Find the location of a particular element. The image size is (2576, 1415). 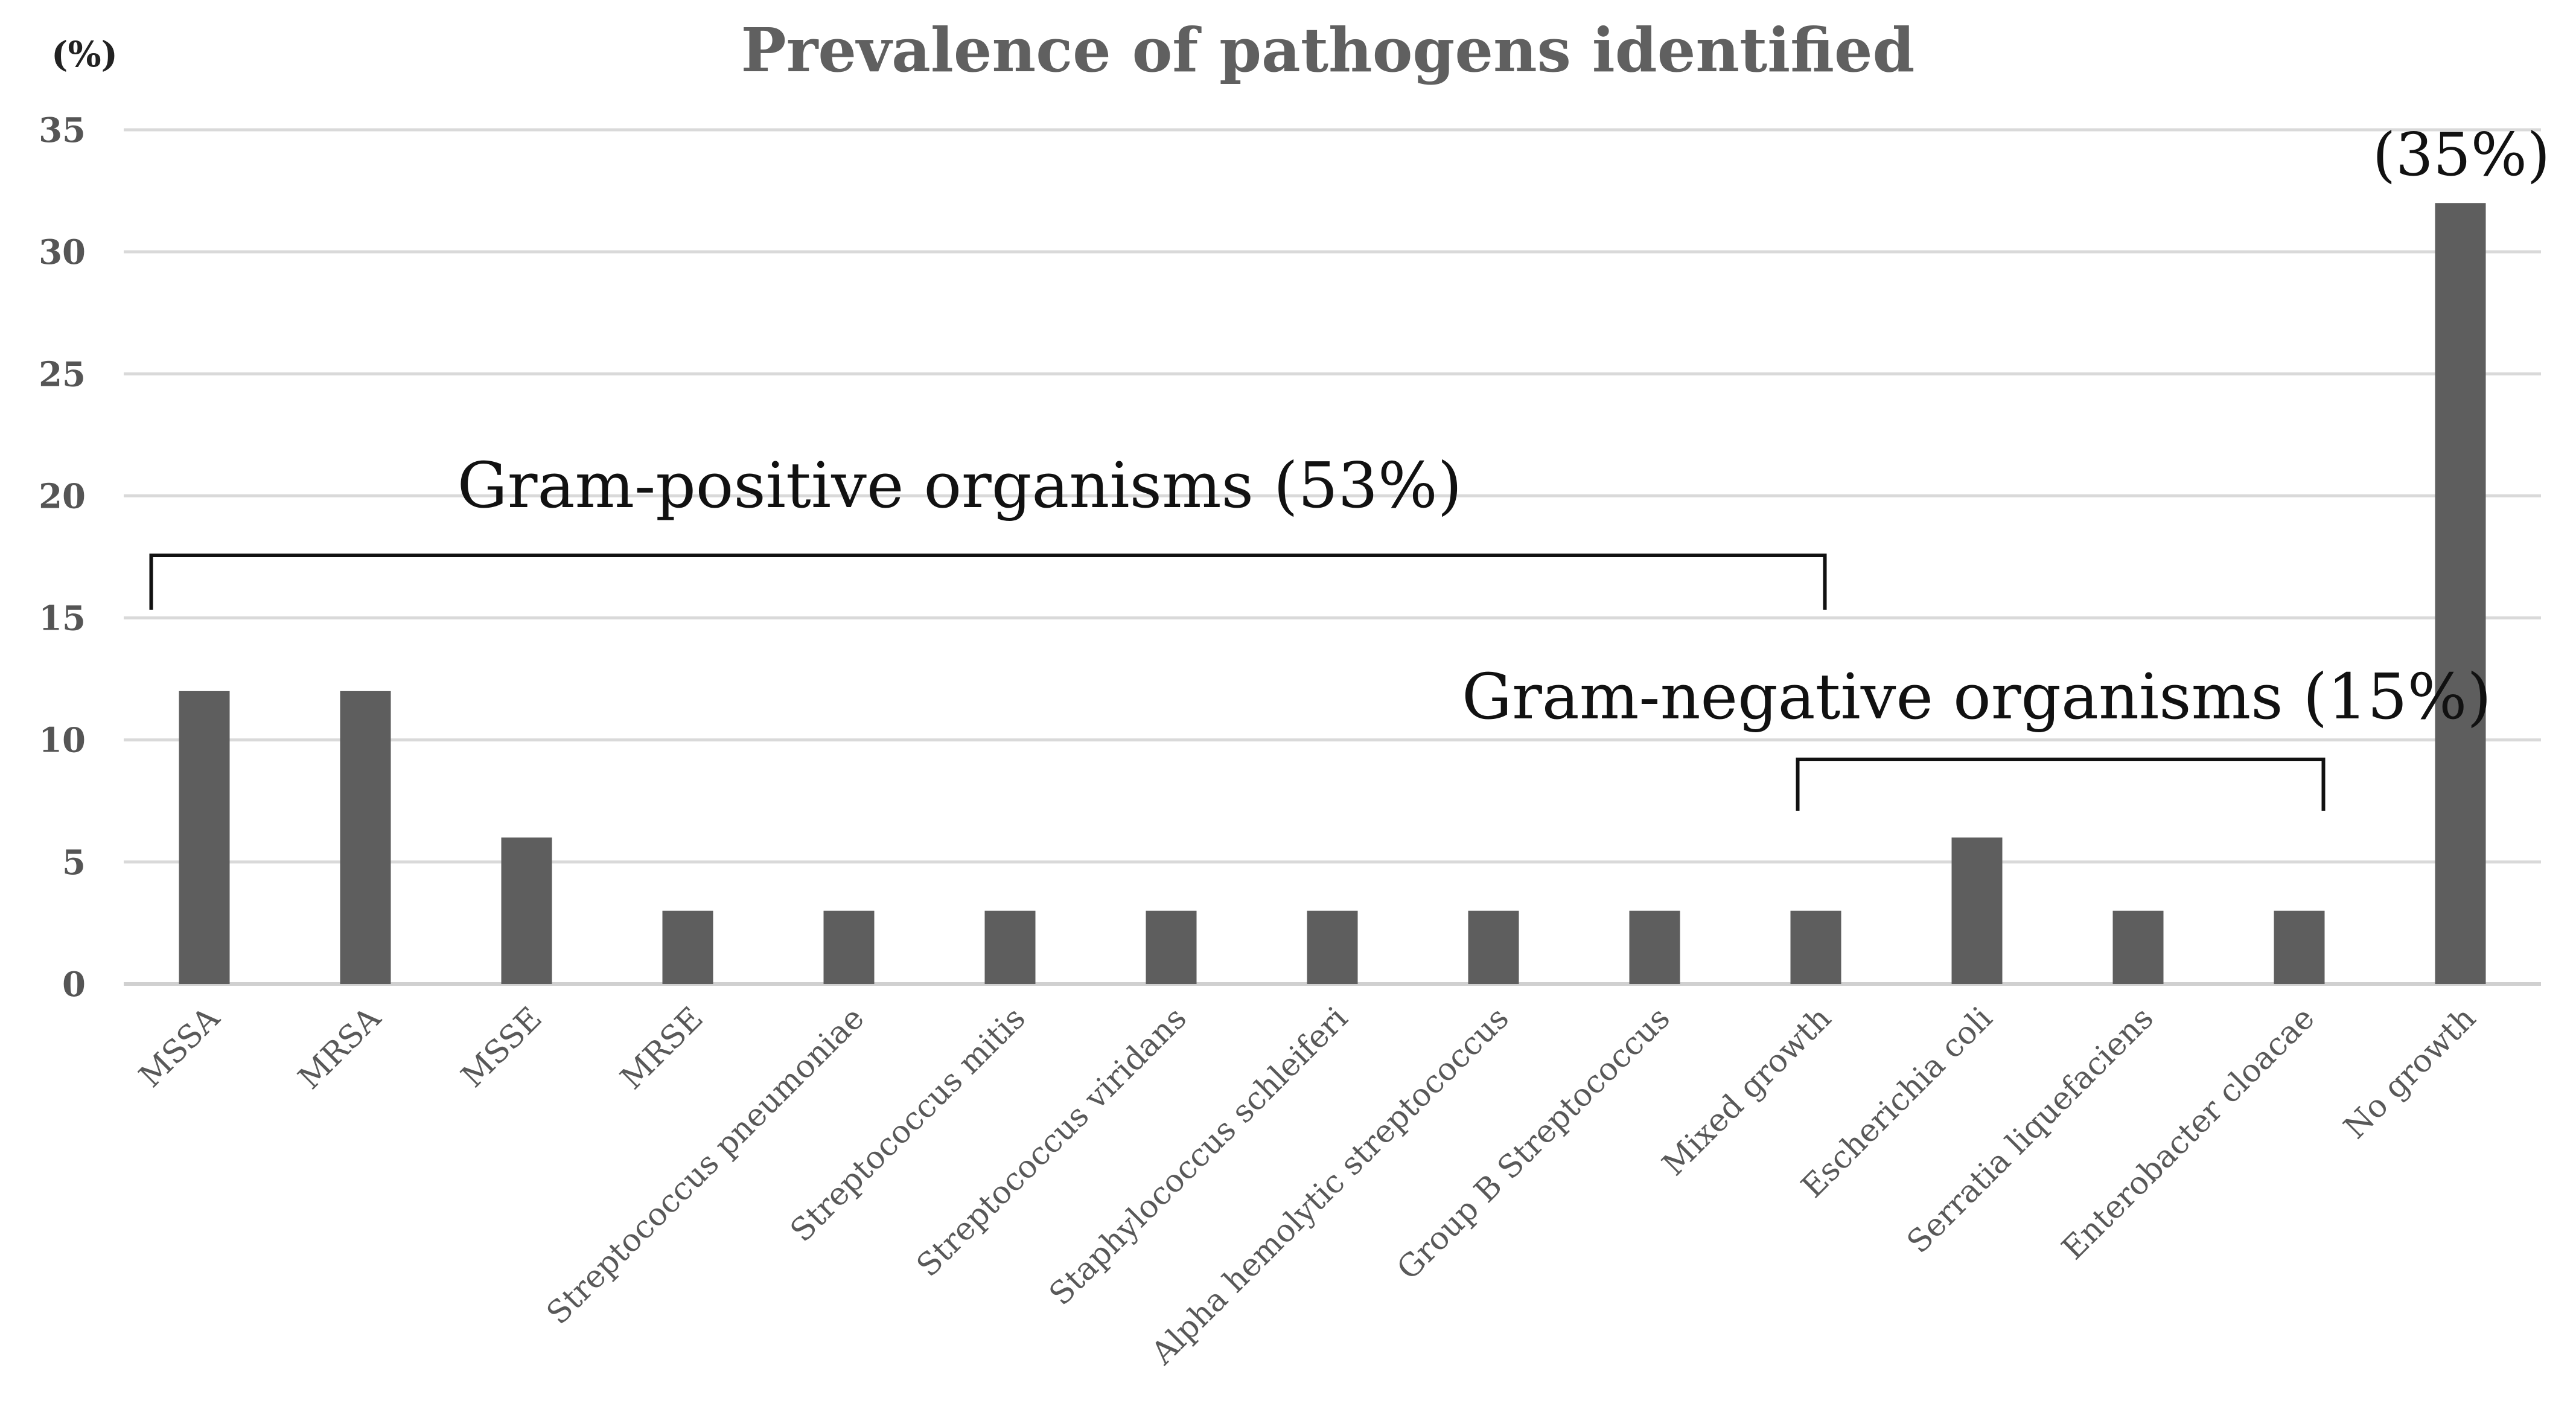

bar-mixed-growth is located at coordinates (1815, 947).